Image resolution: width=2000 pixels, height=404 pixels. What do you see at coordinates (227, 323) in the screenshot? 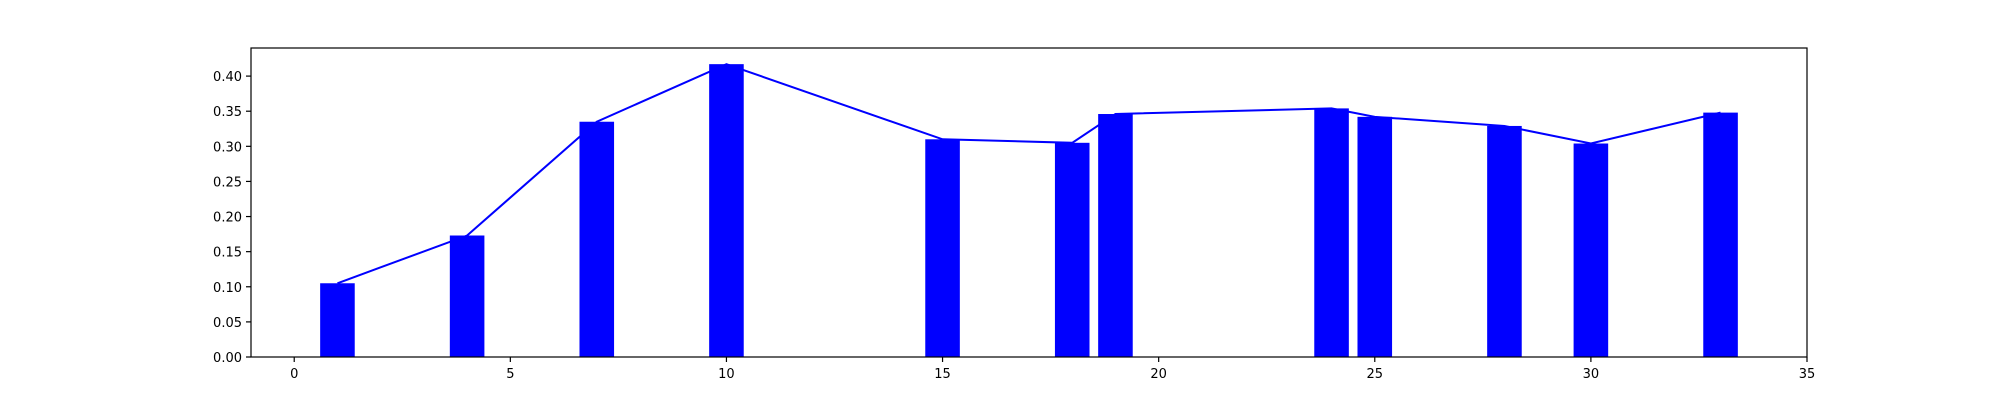
I see `y-tick-label-1: 0.05` at bounding box center [227, 323].